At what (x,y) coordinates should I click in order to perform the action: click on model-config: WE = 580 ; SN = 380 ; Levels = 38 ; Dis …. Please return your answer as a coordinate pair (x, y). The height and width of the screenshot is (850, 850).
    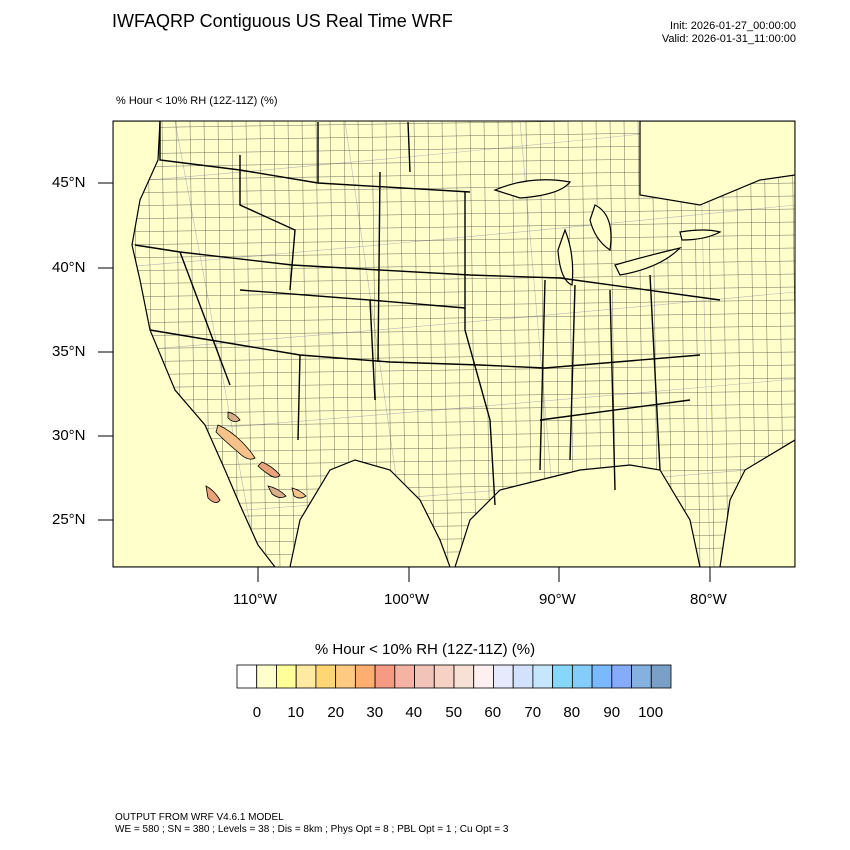
    Looking at the image, I should click on (312, 829).